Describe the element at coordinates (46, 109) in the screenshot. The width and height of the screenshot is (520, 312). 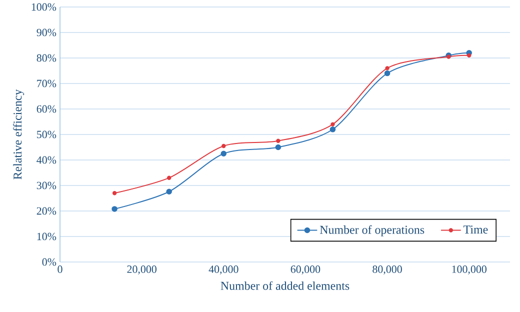
I see `y-tick-label: 60%` at that location.